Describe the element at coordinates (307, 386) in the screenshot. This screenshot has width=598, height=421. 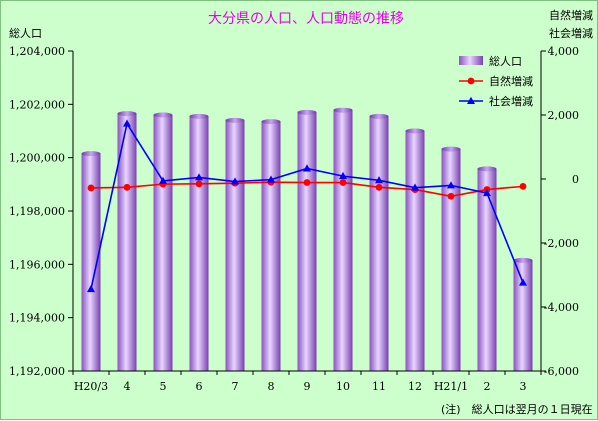
I see `x-tick-label: 9` at that location.